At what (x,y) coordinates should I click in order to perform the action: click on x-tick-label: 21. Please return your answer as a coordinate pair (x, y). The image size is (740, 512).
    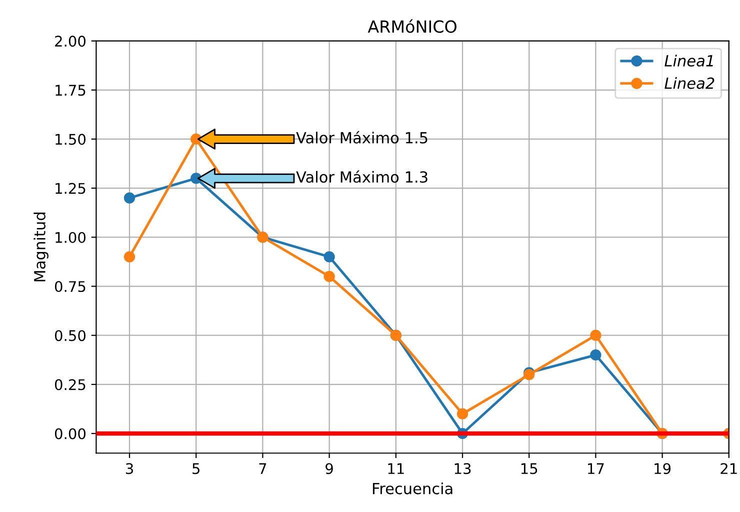
    Looking at the image, I should click on (728, 468).